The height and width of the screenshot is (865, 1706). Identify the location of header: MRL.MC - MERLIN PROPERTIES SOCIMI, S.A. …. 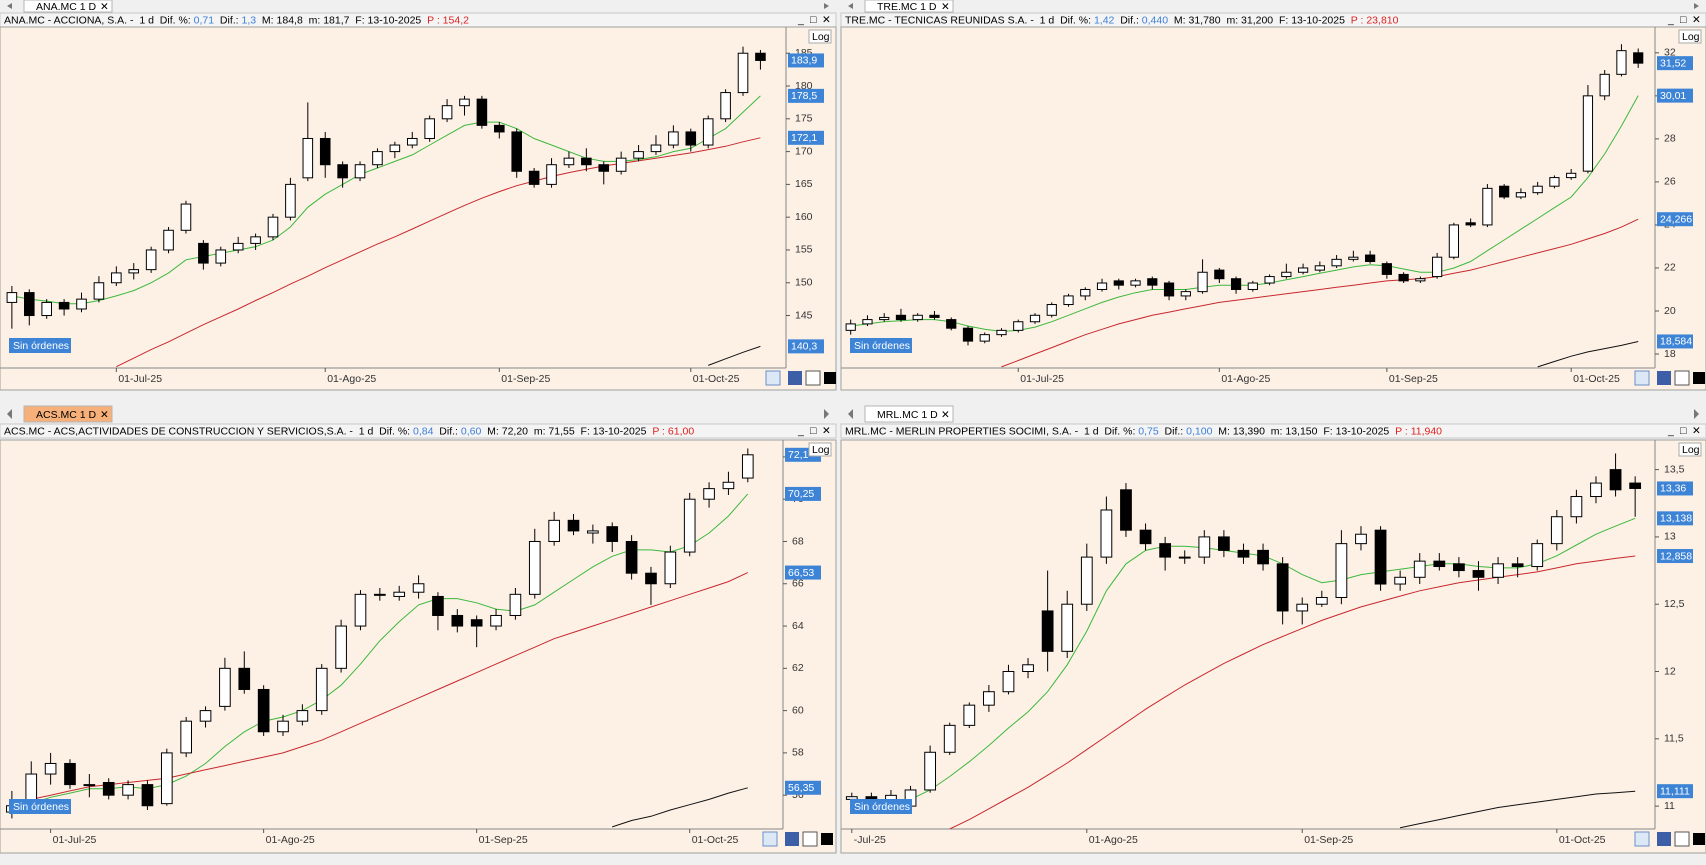
(1143, 431).